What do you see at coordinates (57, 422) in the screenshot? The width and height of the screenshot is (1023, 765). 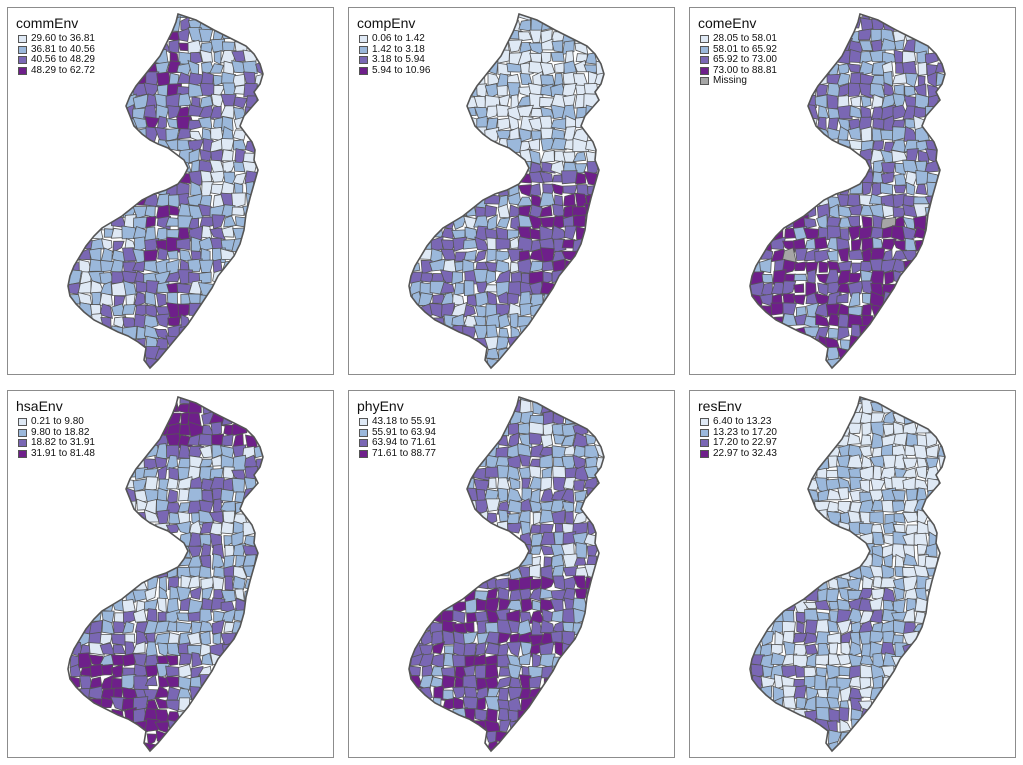 I see `legend-label: 0.21 to 9.80` at bounding box center [57, 422].